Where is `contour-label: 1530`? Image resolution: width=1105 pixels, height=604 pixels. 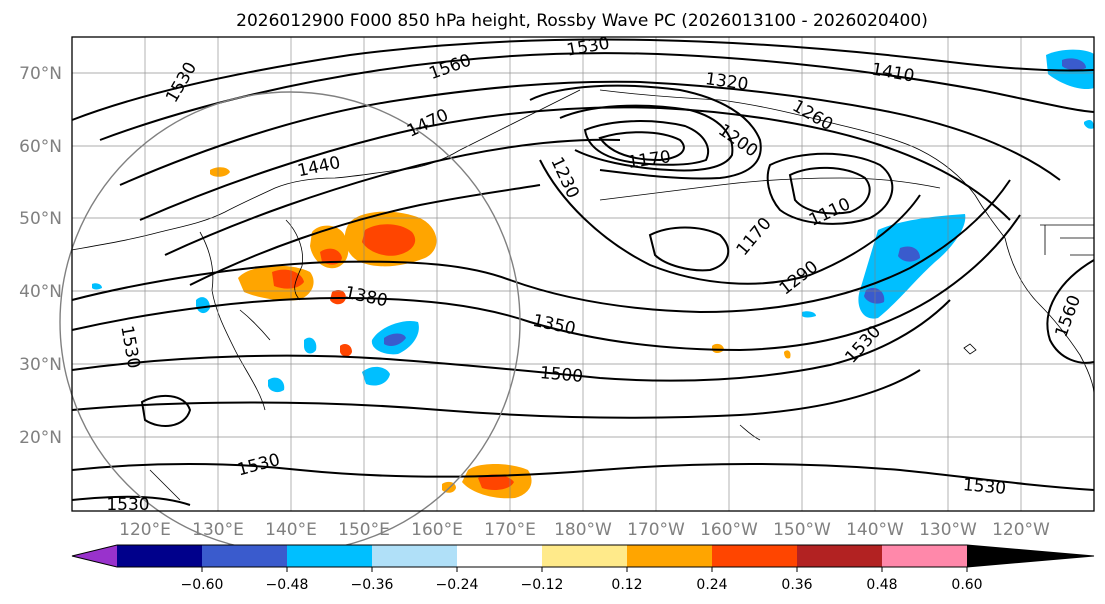
contour-label: 1530 is located at coordinates (984, 487).